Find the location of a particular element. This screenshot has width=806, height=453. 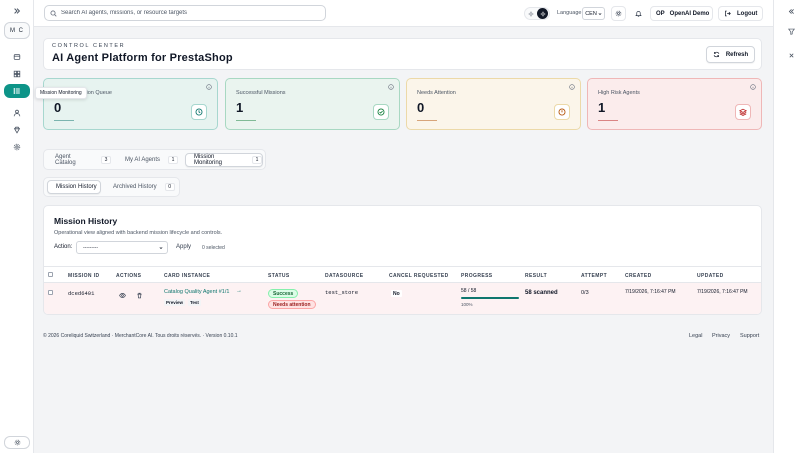

tab-mission-monitoring: Mission Monitoring 1 is located at coordinates (224, 160).